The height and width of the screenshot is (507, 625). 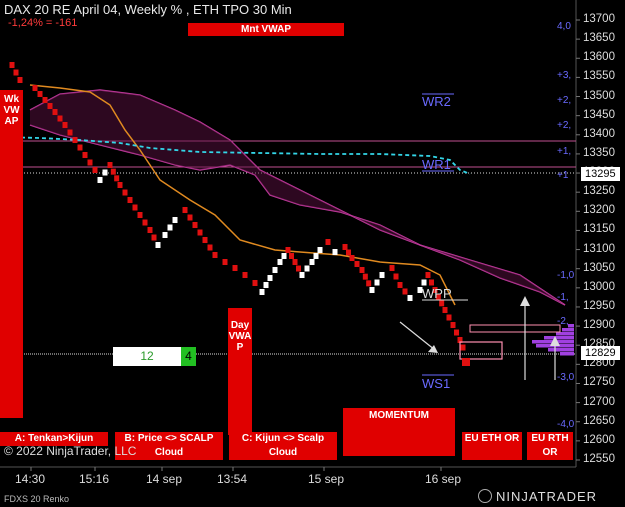 What do you see at coordinates (600, 353) in the screenshot?
I see `current-price-tag: 12829` at bounding box center [600, 353].